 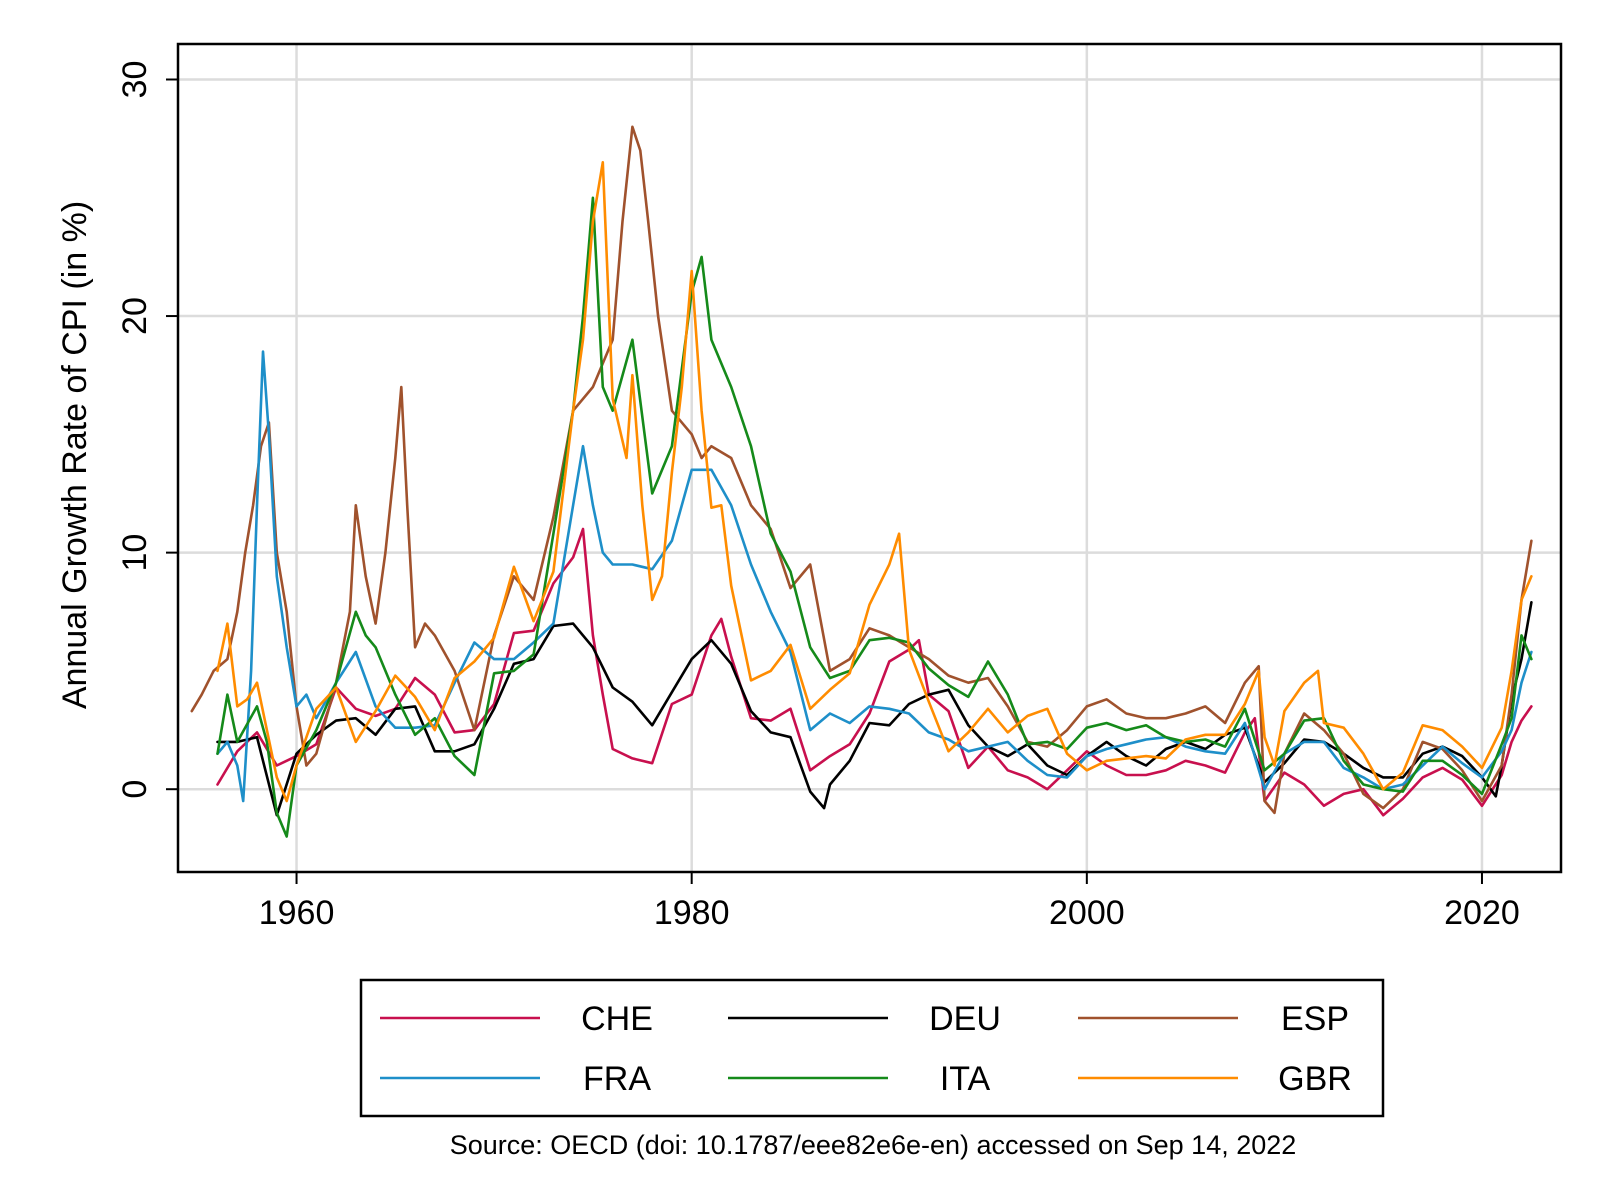 I want to click on y-tick-label: 0, so click(x=135, y=789).